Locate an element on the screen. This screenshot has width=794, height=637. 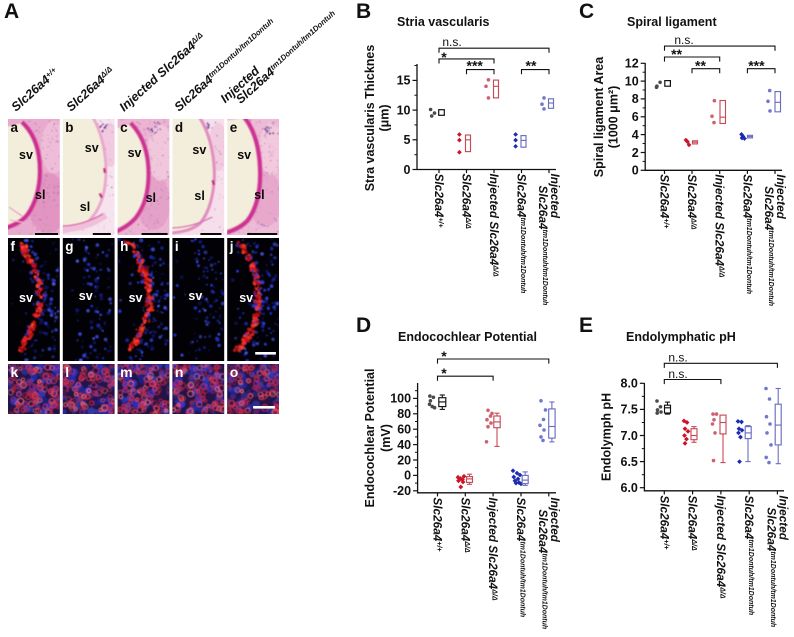
svg-text: 80 is located at coordinates (404, 414).